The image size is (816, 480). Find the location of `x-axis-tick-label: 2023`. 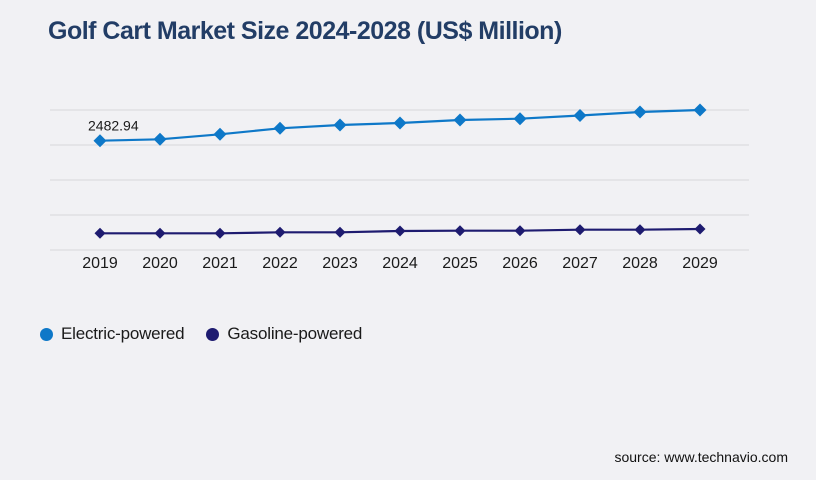

x-axis-tick-label: 2023 is located at coordinates (340, 263).